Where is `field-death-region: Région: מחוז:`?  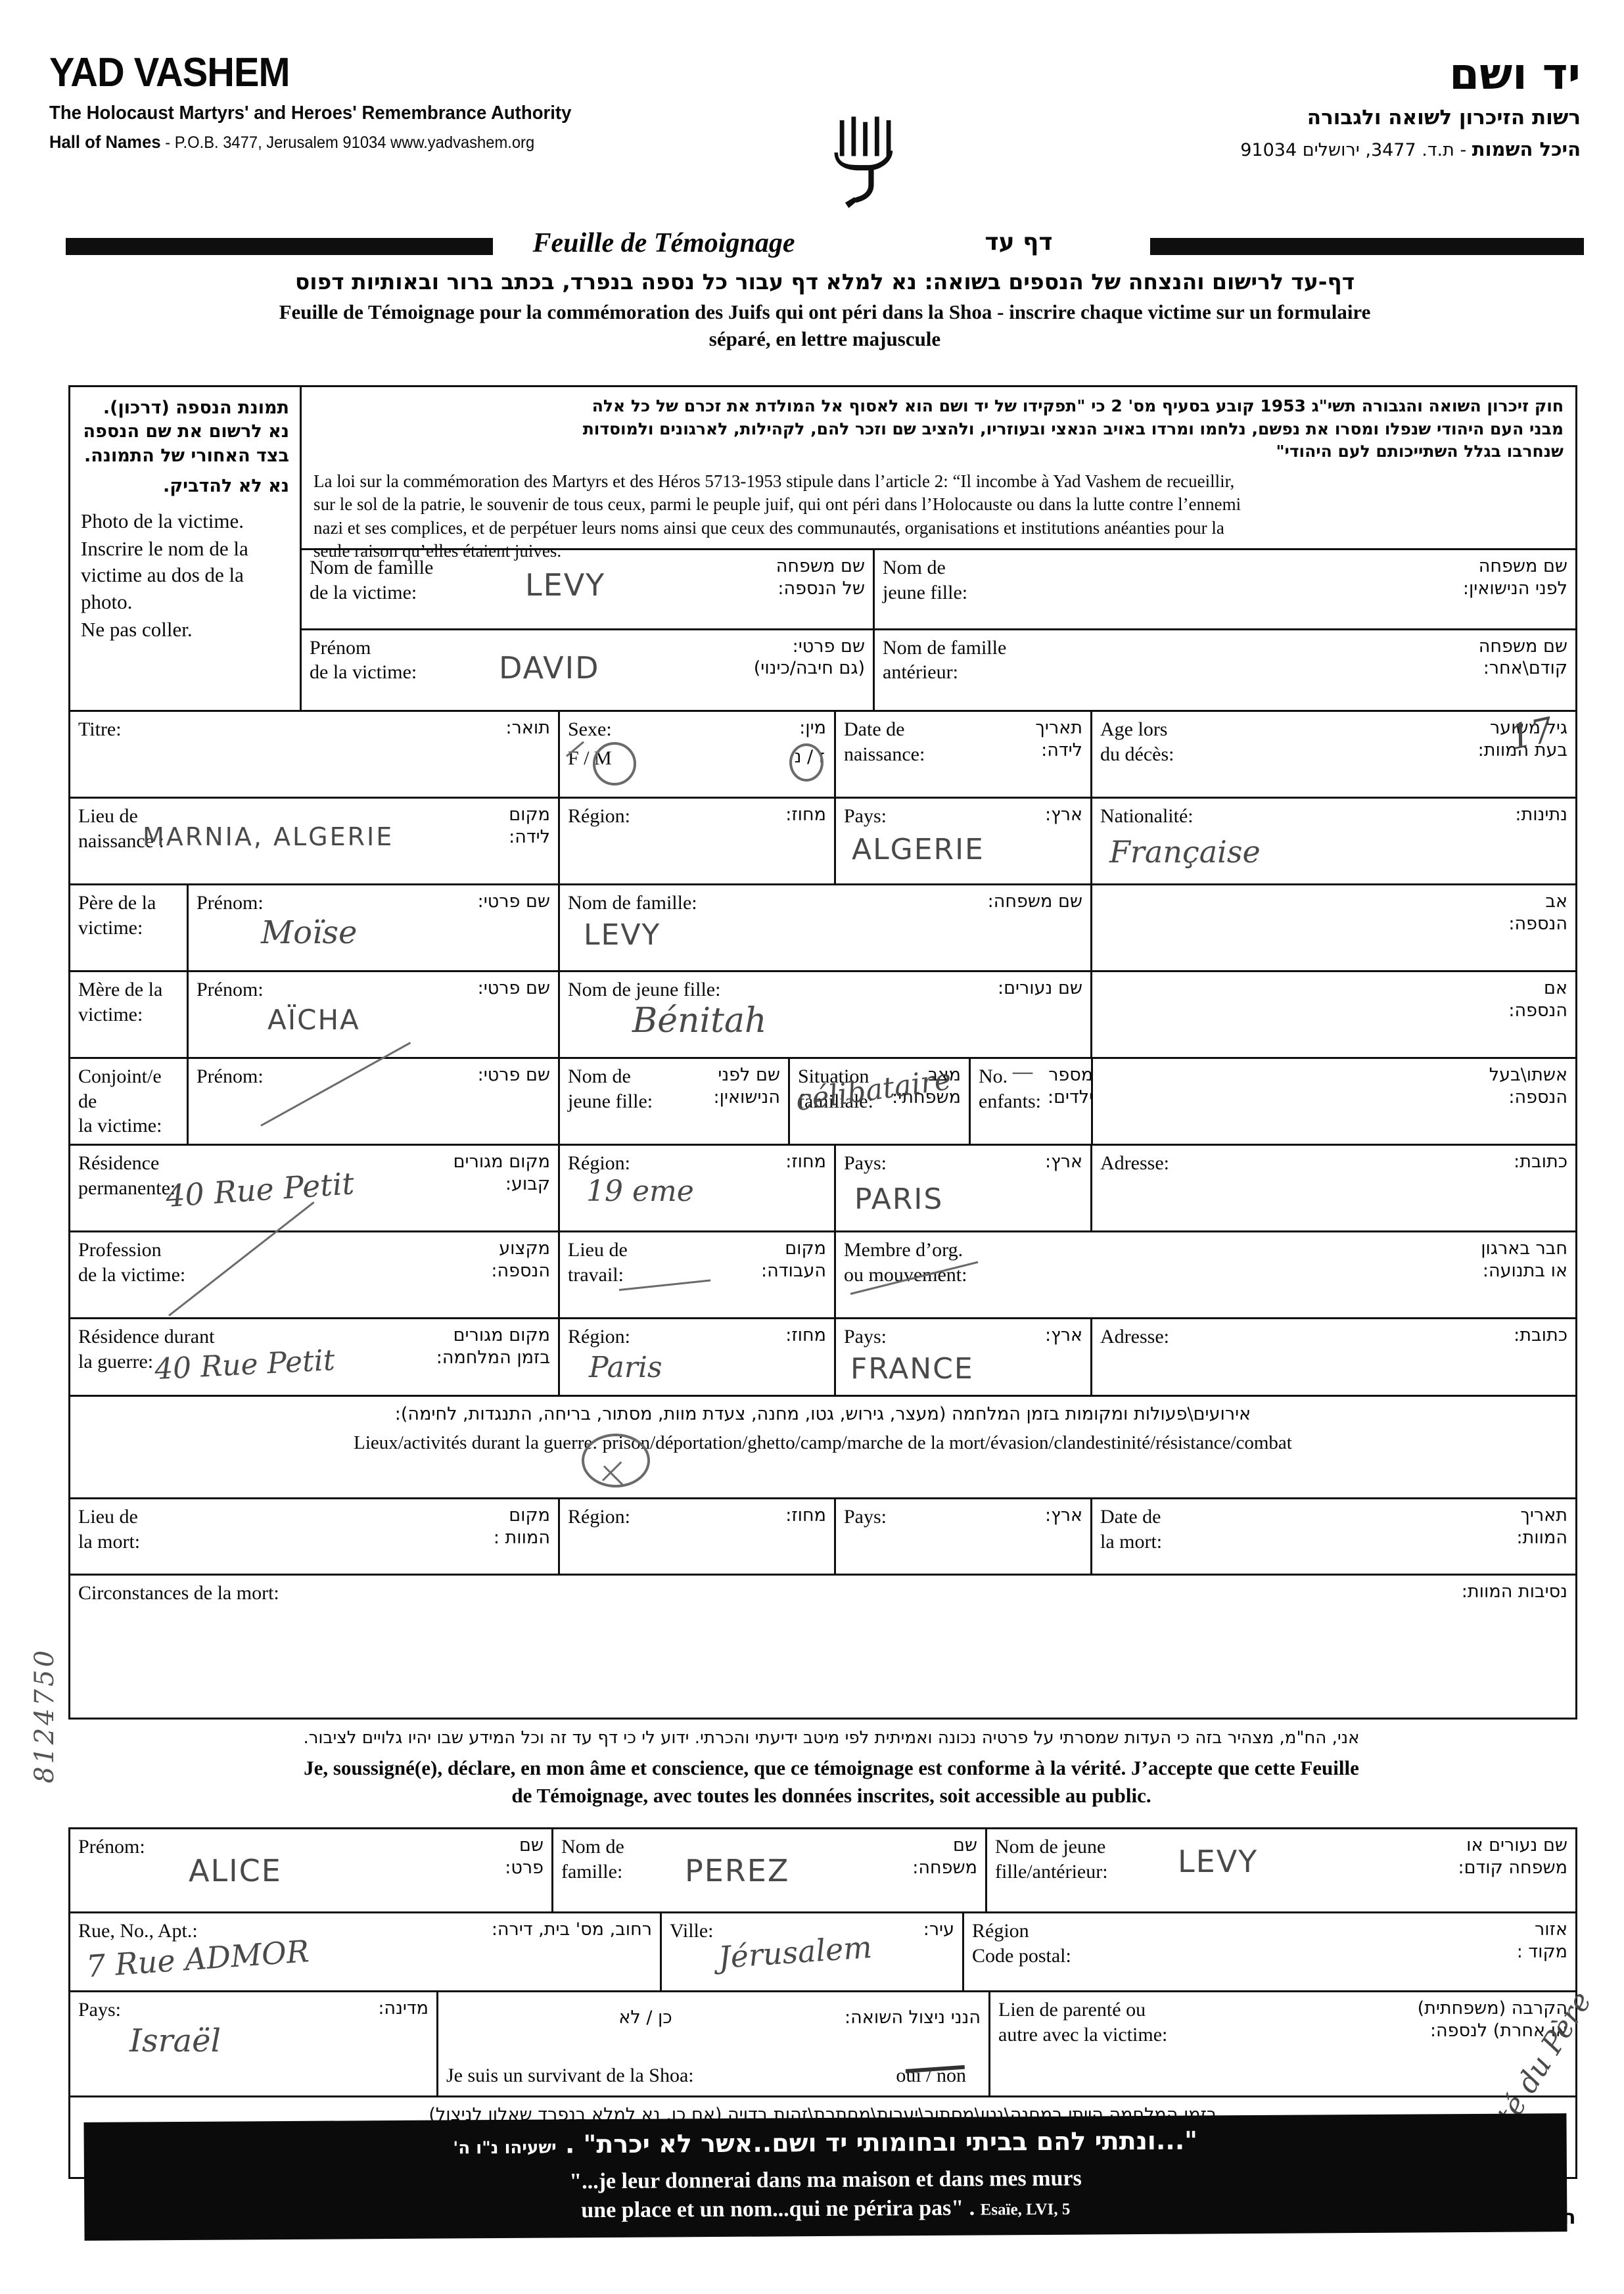 field-death-region: Région: מחוז: is located at coordinates (698, 1536).